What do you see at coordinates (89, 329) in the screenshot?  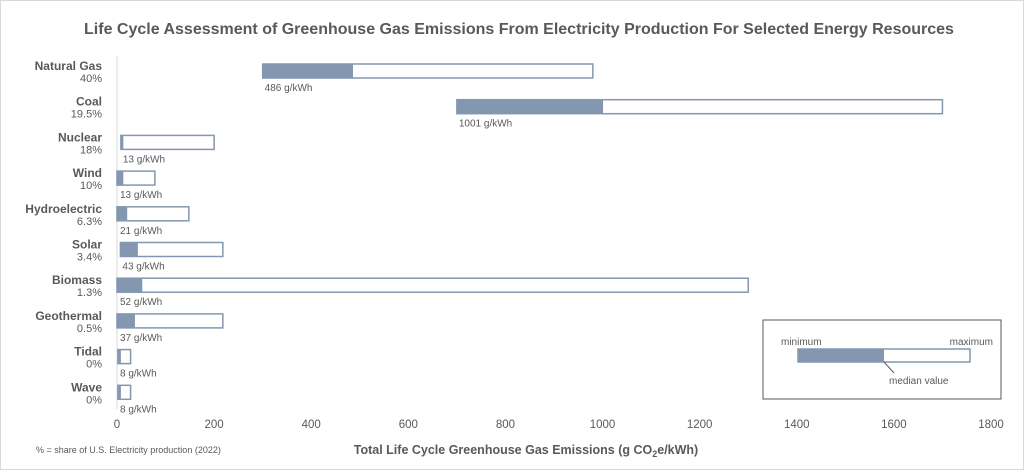 I see `category-share: 0.5%` at bounding box center [89, 329].